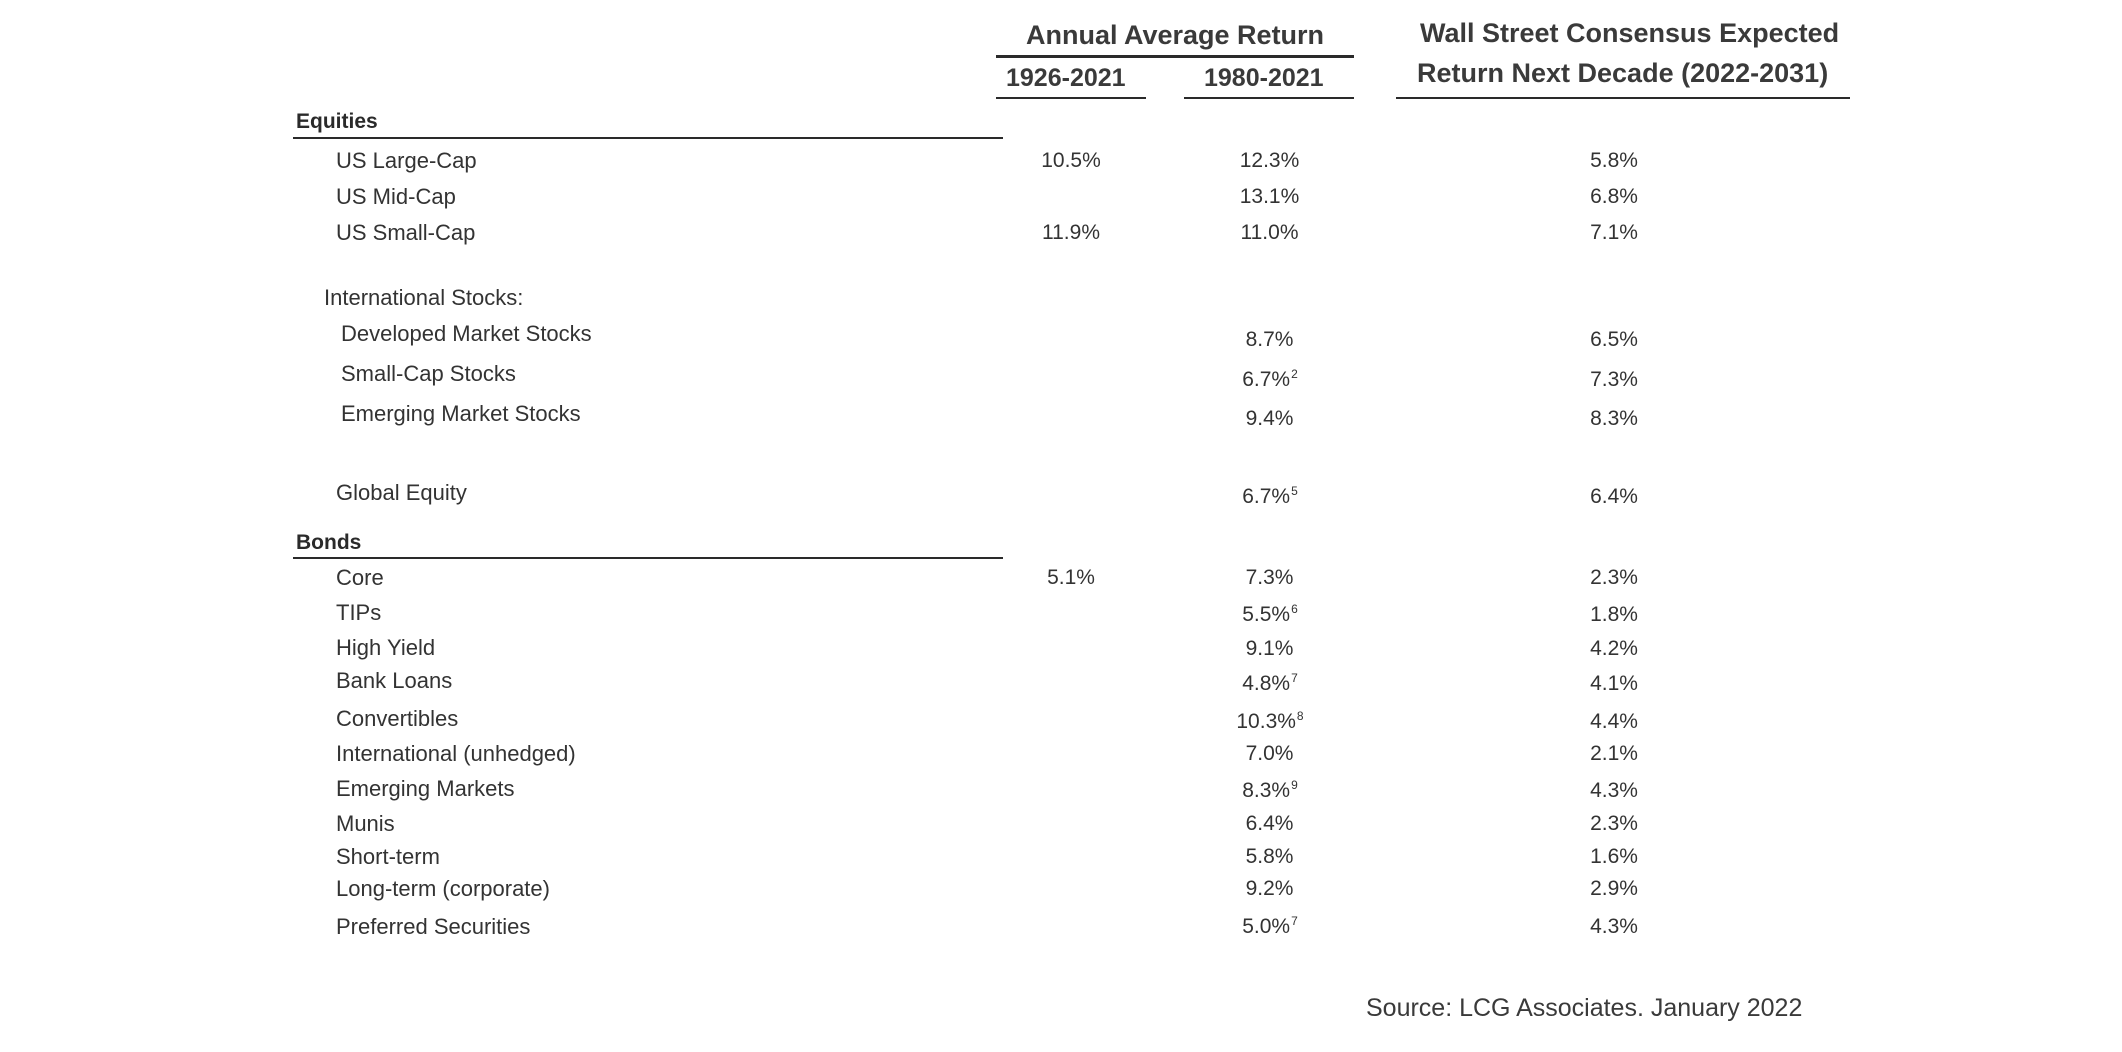 The height and width of the screenshot is (1052, 2122). Describe the element at coordinates (1614, 196) in the screenshot. I see `cell-expected: 6.8%` at that location.